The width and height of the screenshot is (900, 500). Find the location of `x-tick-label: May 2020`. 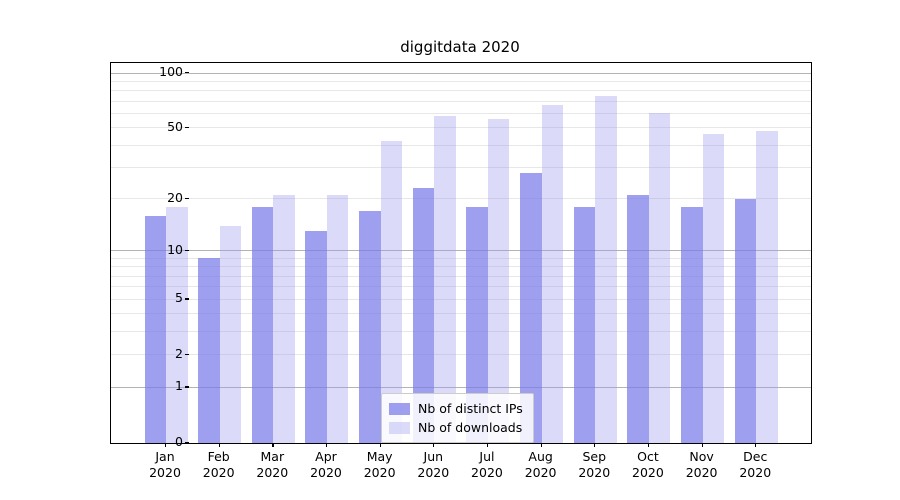

x-tick-label: May 2020 is located at coordinates (380, 464).